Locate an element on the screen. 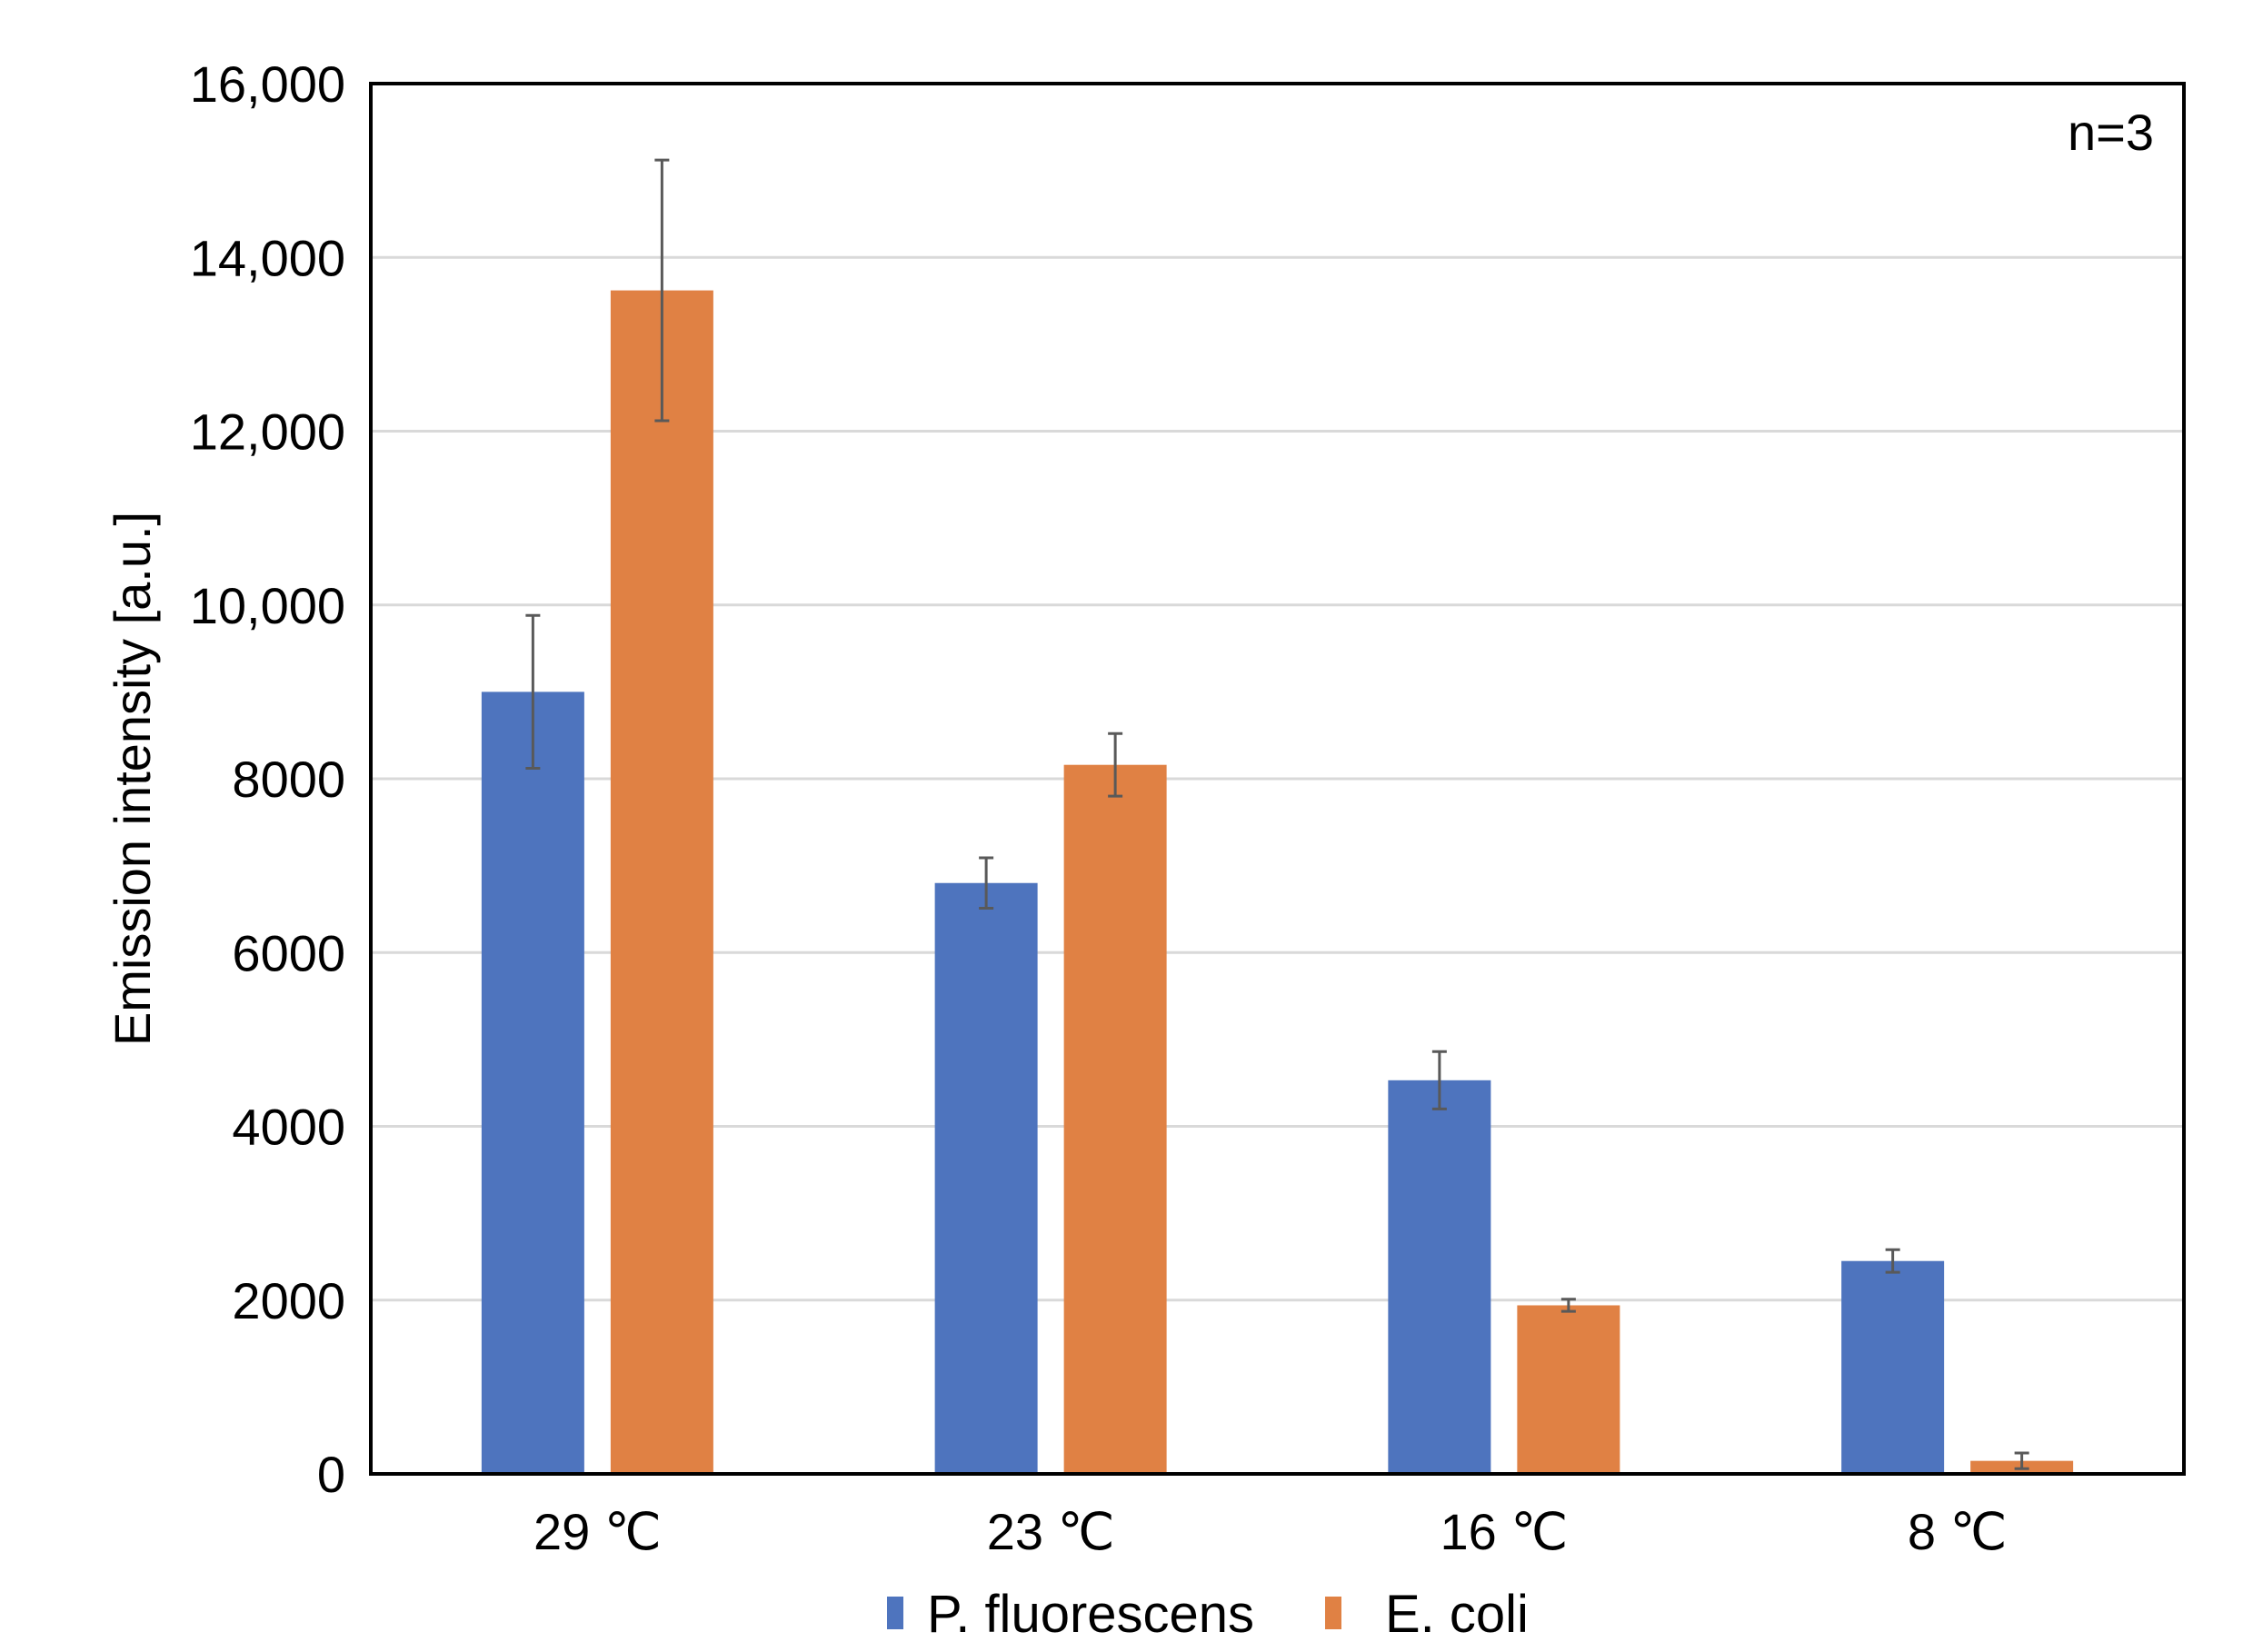 This screenshot has height=1652, width=2243. y-tick-label: 0 is located at coordinates (331, 1474).